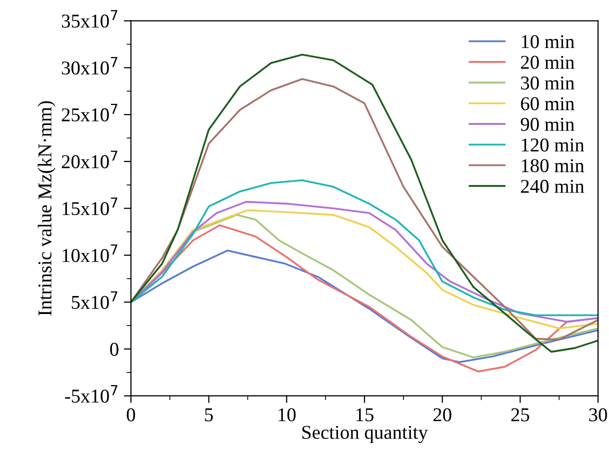 The image size is (609, 463). Describe the element at coordinates (91, 394) in the screenshot. I see `y-tick-label: -5x10$^{7}$` at that location.